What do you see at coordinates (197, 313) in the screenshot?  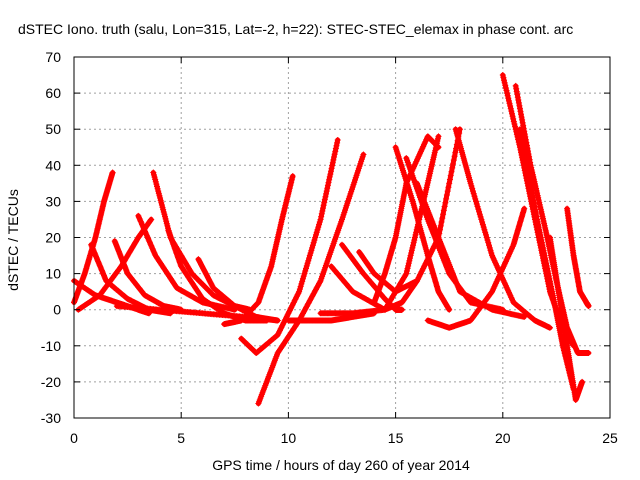 I see `data-series-arc10` at bounding box center [197, 313].